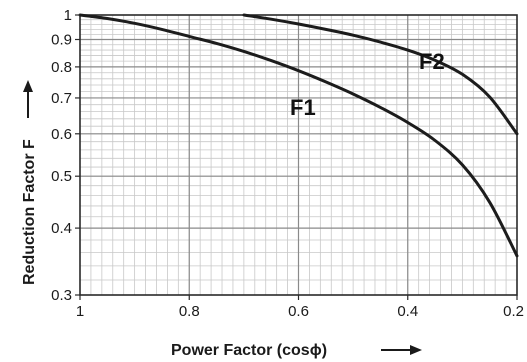  Describe the element at coordinates (432, 61) in the screenshot. I see `series-label-f2: F2` at that location.